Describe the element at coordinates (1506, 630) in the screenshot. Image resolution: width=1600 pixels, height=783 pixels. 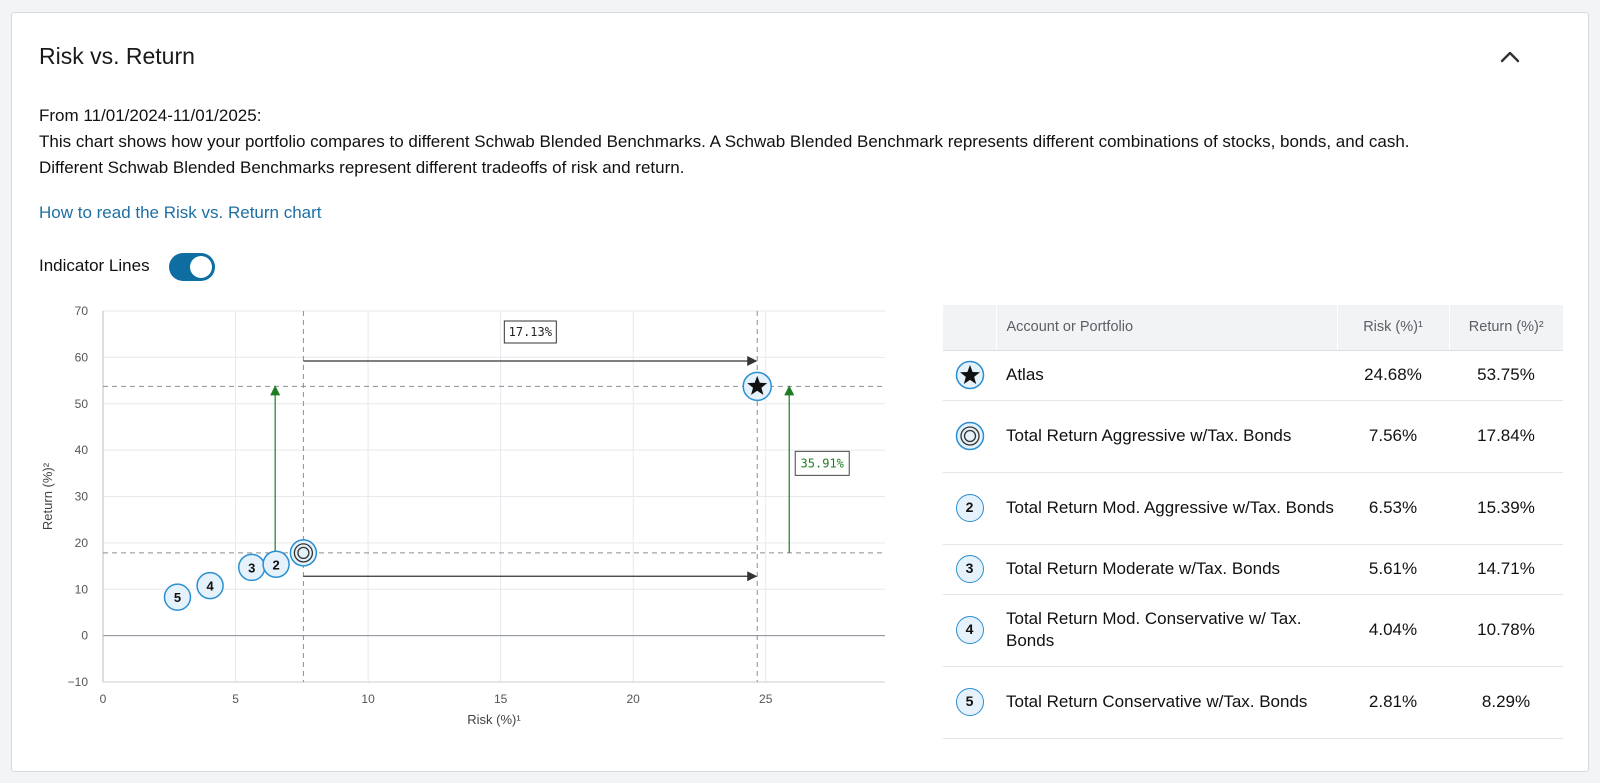
I see `row-return: 10.78%` at that location.